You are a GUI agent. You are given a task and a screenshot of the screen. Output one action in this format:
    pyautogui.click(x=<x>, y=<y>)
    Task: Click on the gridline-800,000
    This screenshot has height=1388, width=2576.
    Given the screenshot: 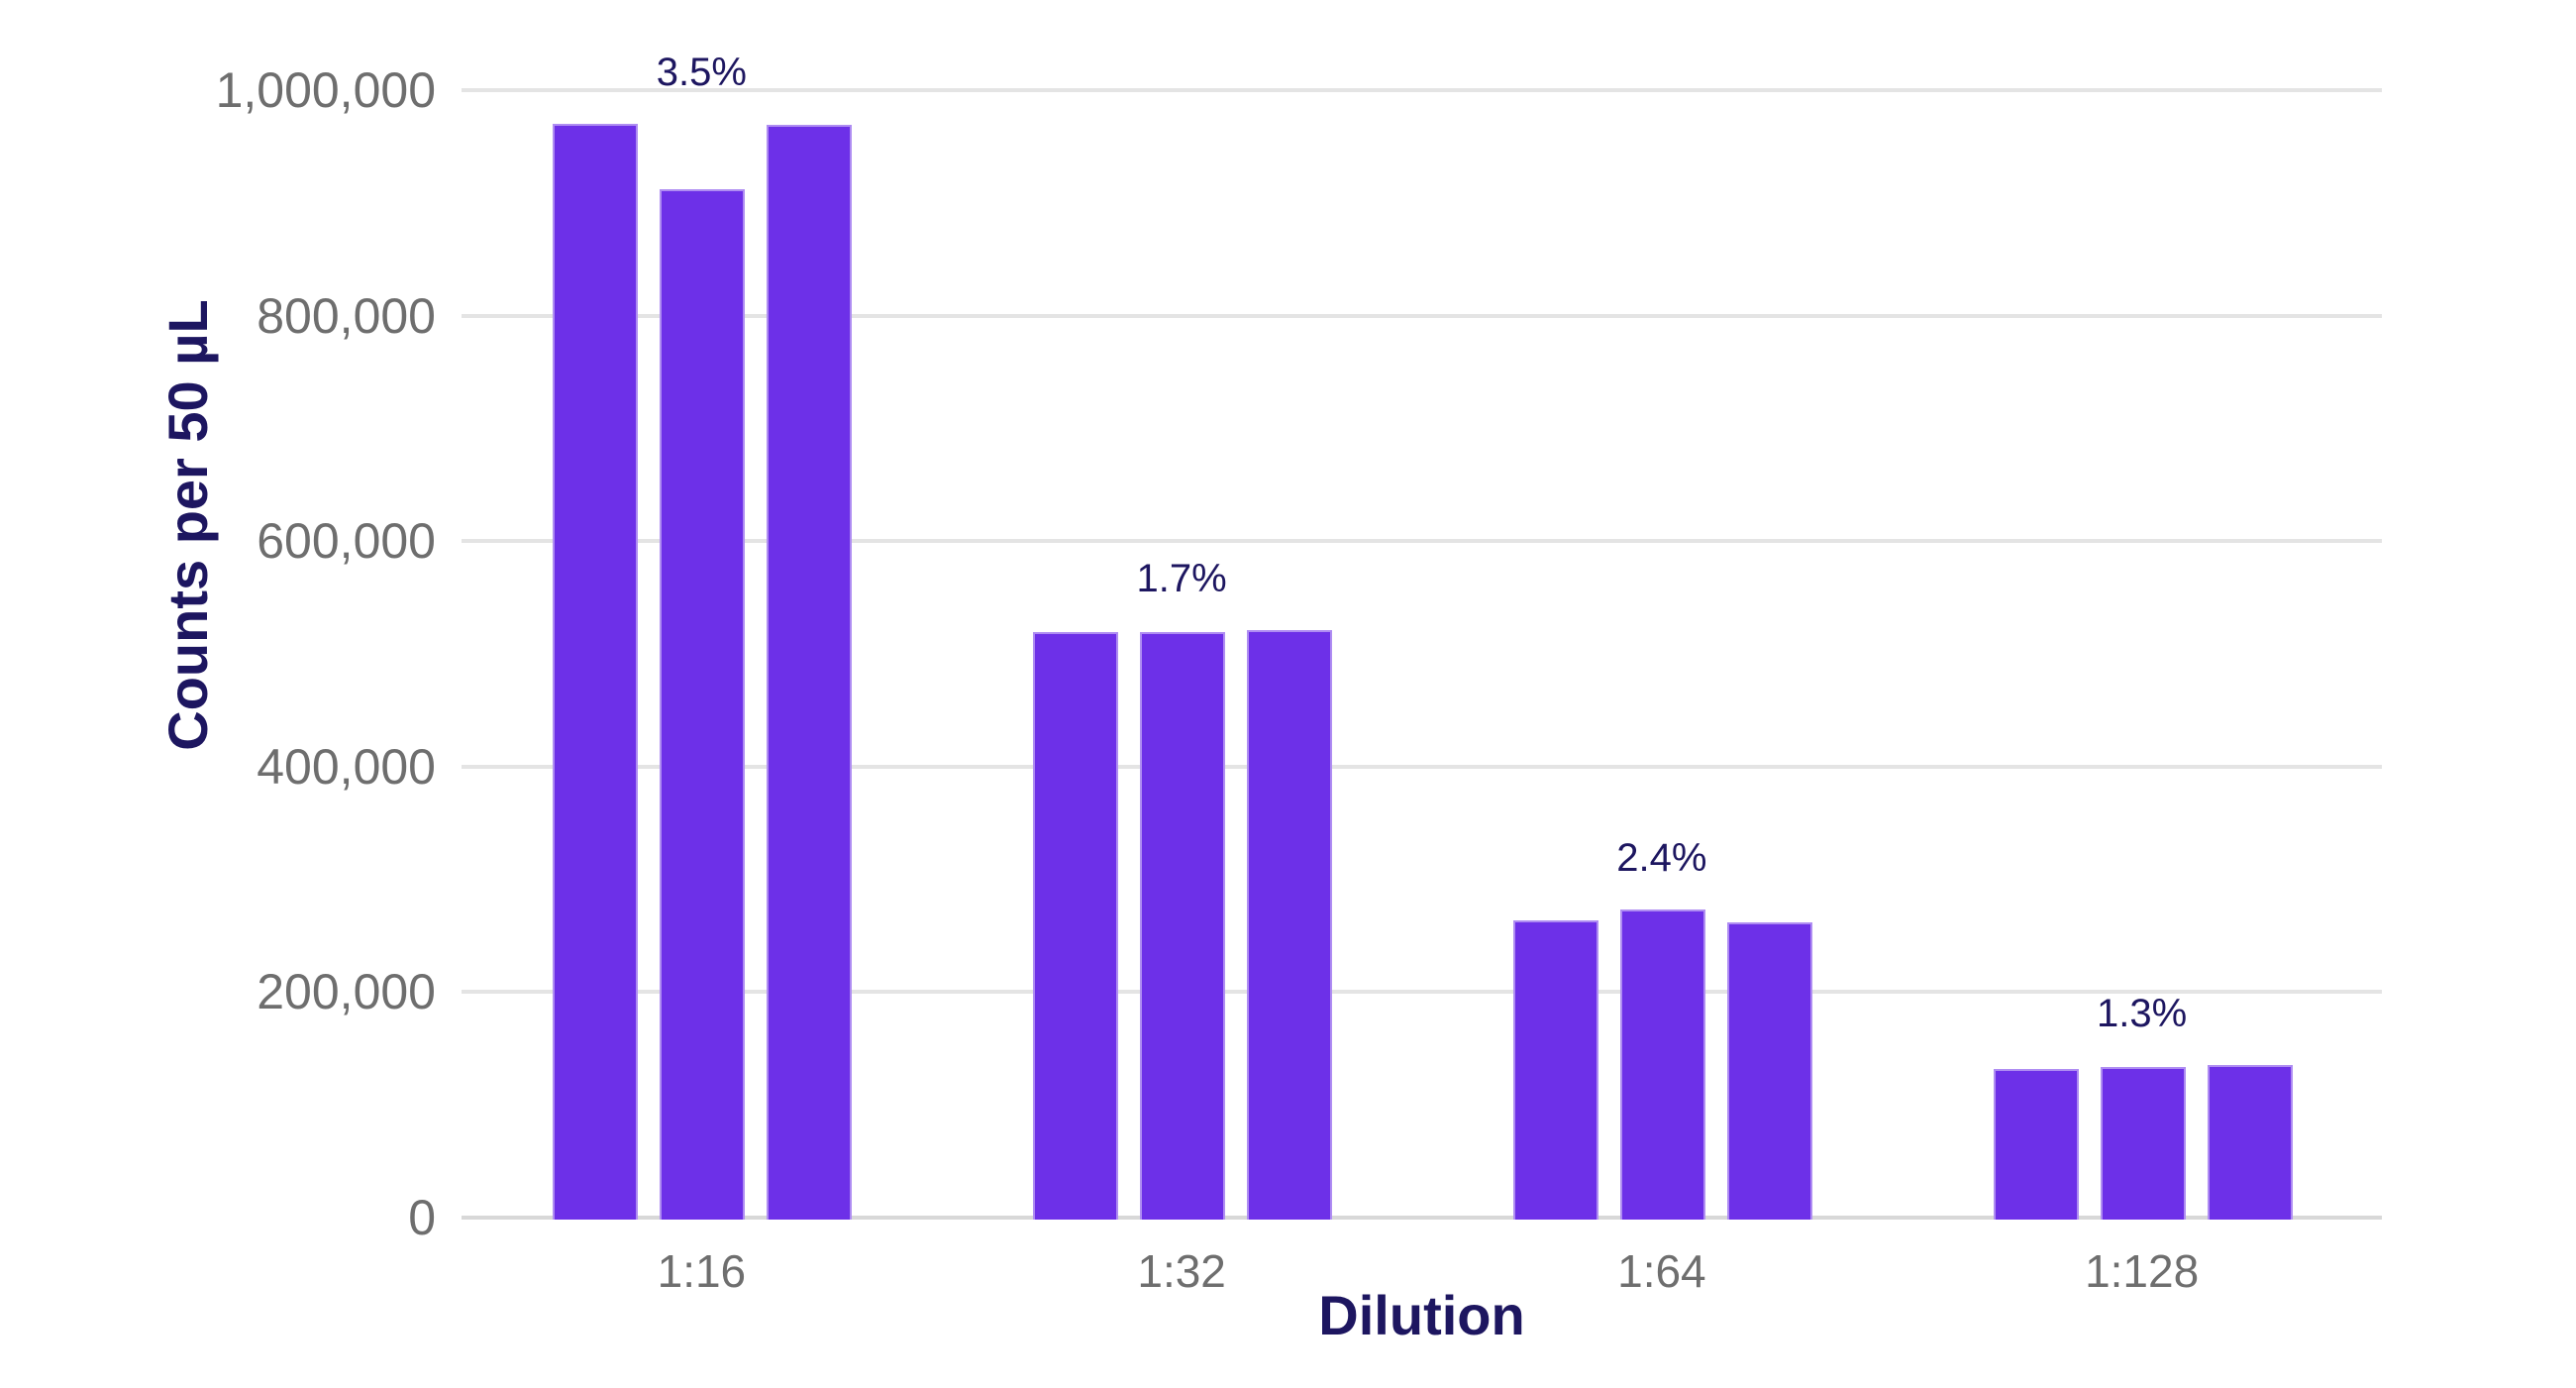 What is the action you would take?
    pyautogui.click(x=1422, y=316)
    